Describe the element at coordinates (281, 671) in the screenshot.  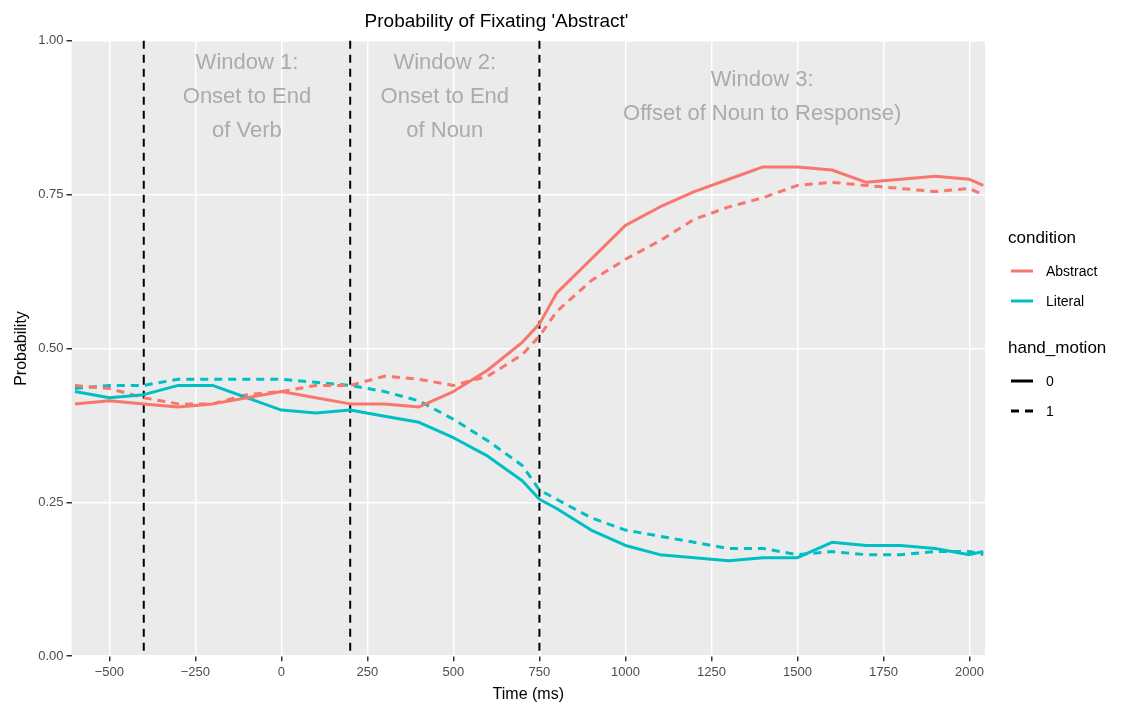
I see `x-tick-label: 0` at that location.